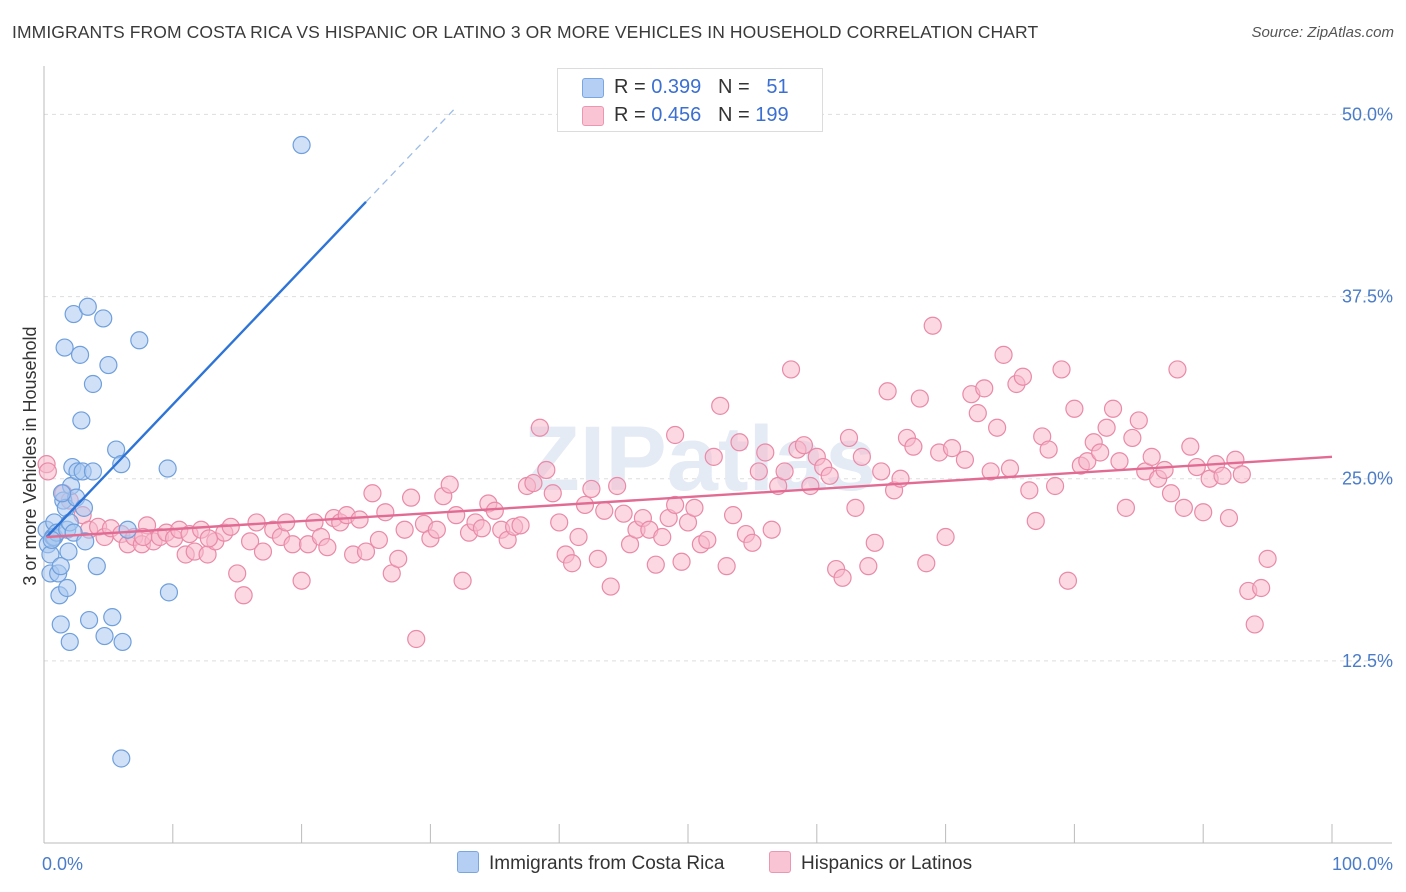  I want to click on correlation-legend: R = 0.399 N = 51 R = 0.456 N = 199, so click(690, 100).